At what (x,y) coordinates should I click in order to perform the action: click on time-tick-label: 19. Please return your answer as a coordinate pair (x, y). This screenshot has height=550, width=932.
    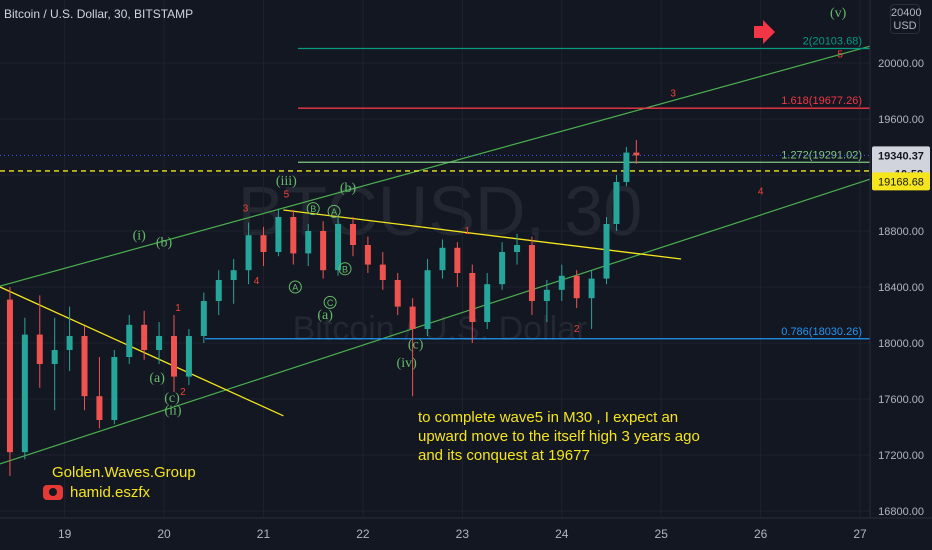
    Looking at the image, I should click on (65, 534).